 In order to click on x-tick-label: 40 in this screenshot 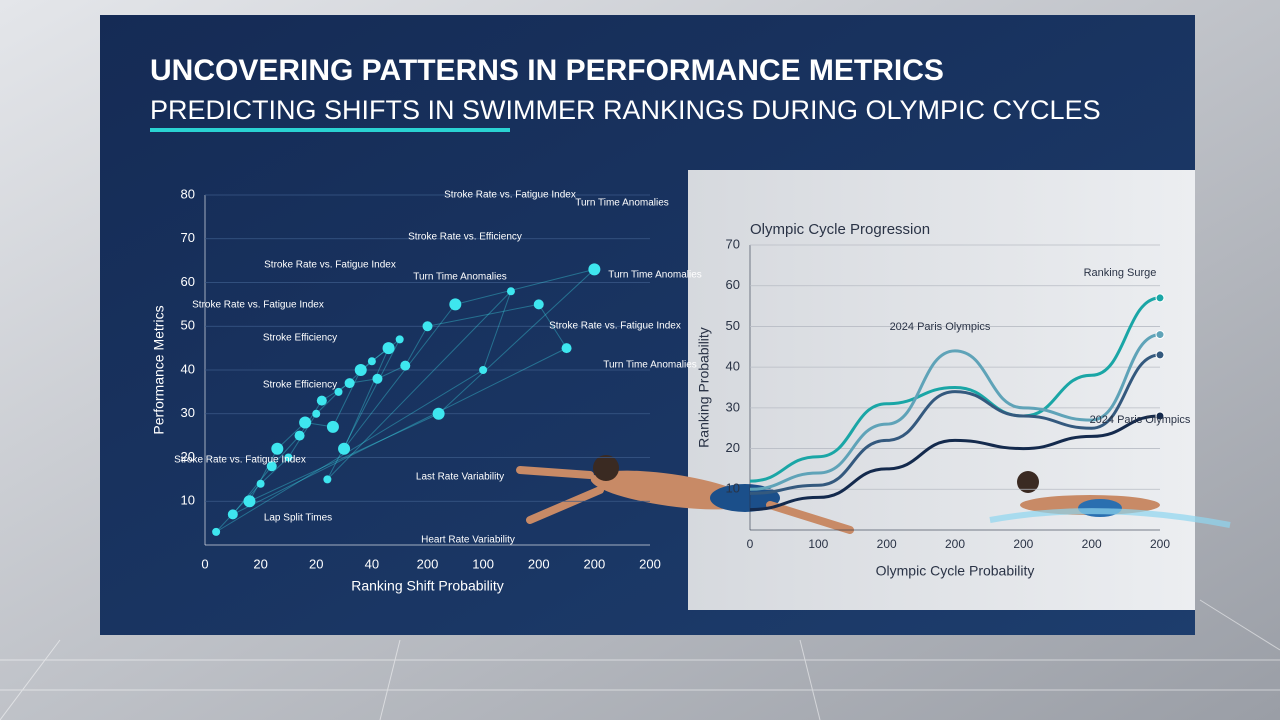, I will do `click(372, 563)`.